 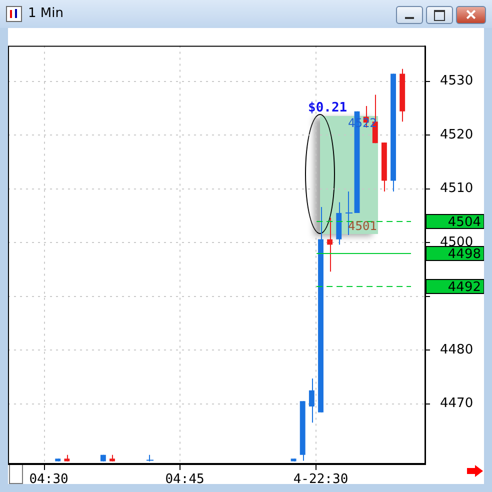 What do you see at coordinates (464, 287) in the screenshot?
I see `ref-line-label: 4492` at bounding box center [464, 287].